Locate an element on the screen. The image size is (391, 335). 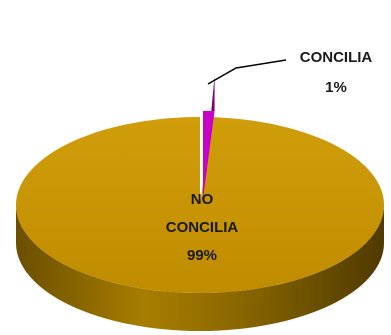
slice-concilia is located at coordinates (209, 137).